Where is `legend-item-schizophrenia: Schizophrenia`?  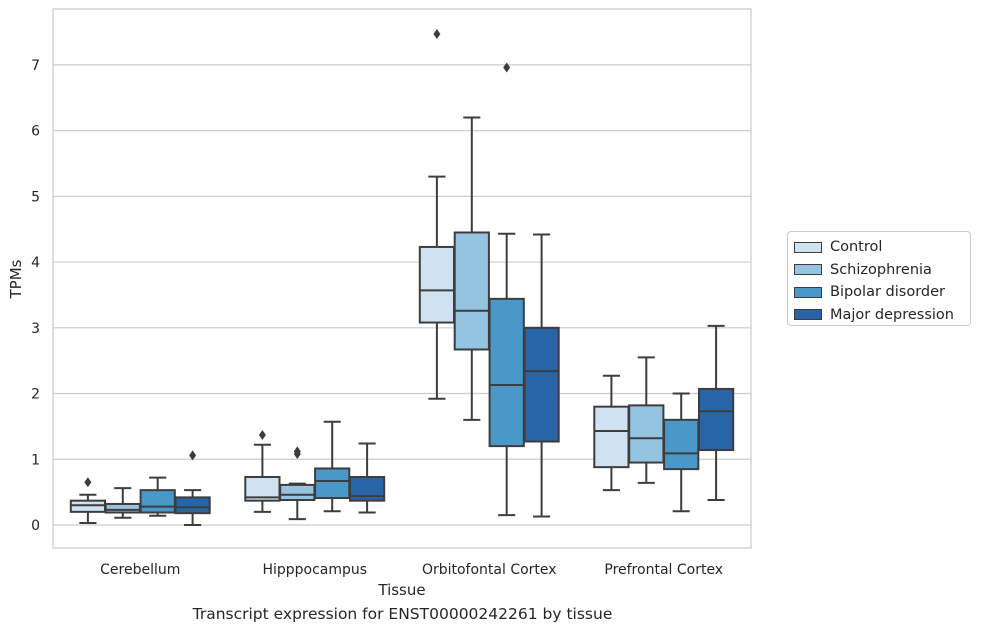 legend-item-schizophrenia: Schizophrenia is located at coordinates (881, 270).